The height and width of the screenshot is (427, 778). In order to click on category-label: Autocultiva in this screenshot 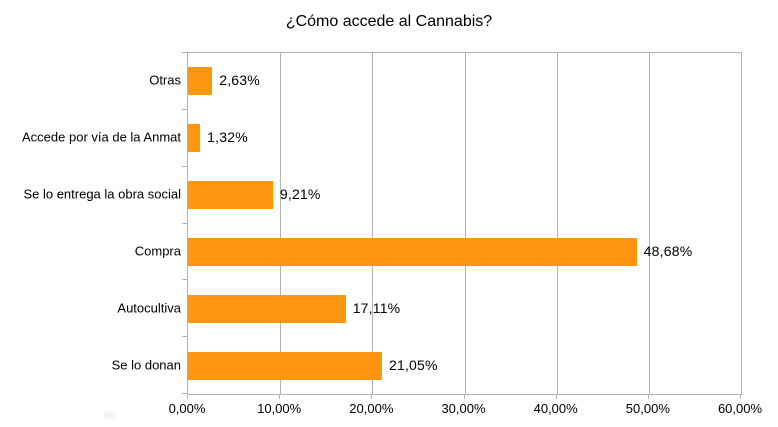, I will do `click(149, 308)`.